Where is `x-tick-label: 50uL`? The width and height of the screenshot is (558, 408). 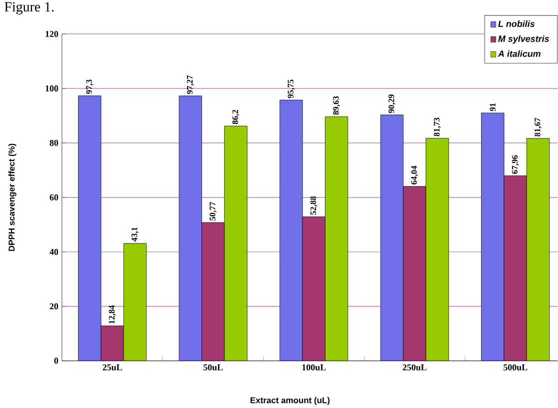
x-tick-label: 50uL is located at coordinates (213, 367).